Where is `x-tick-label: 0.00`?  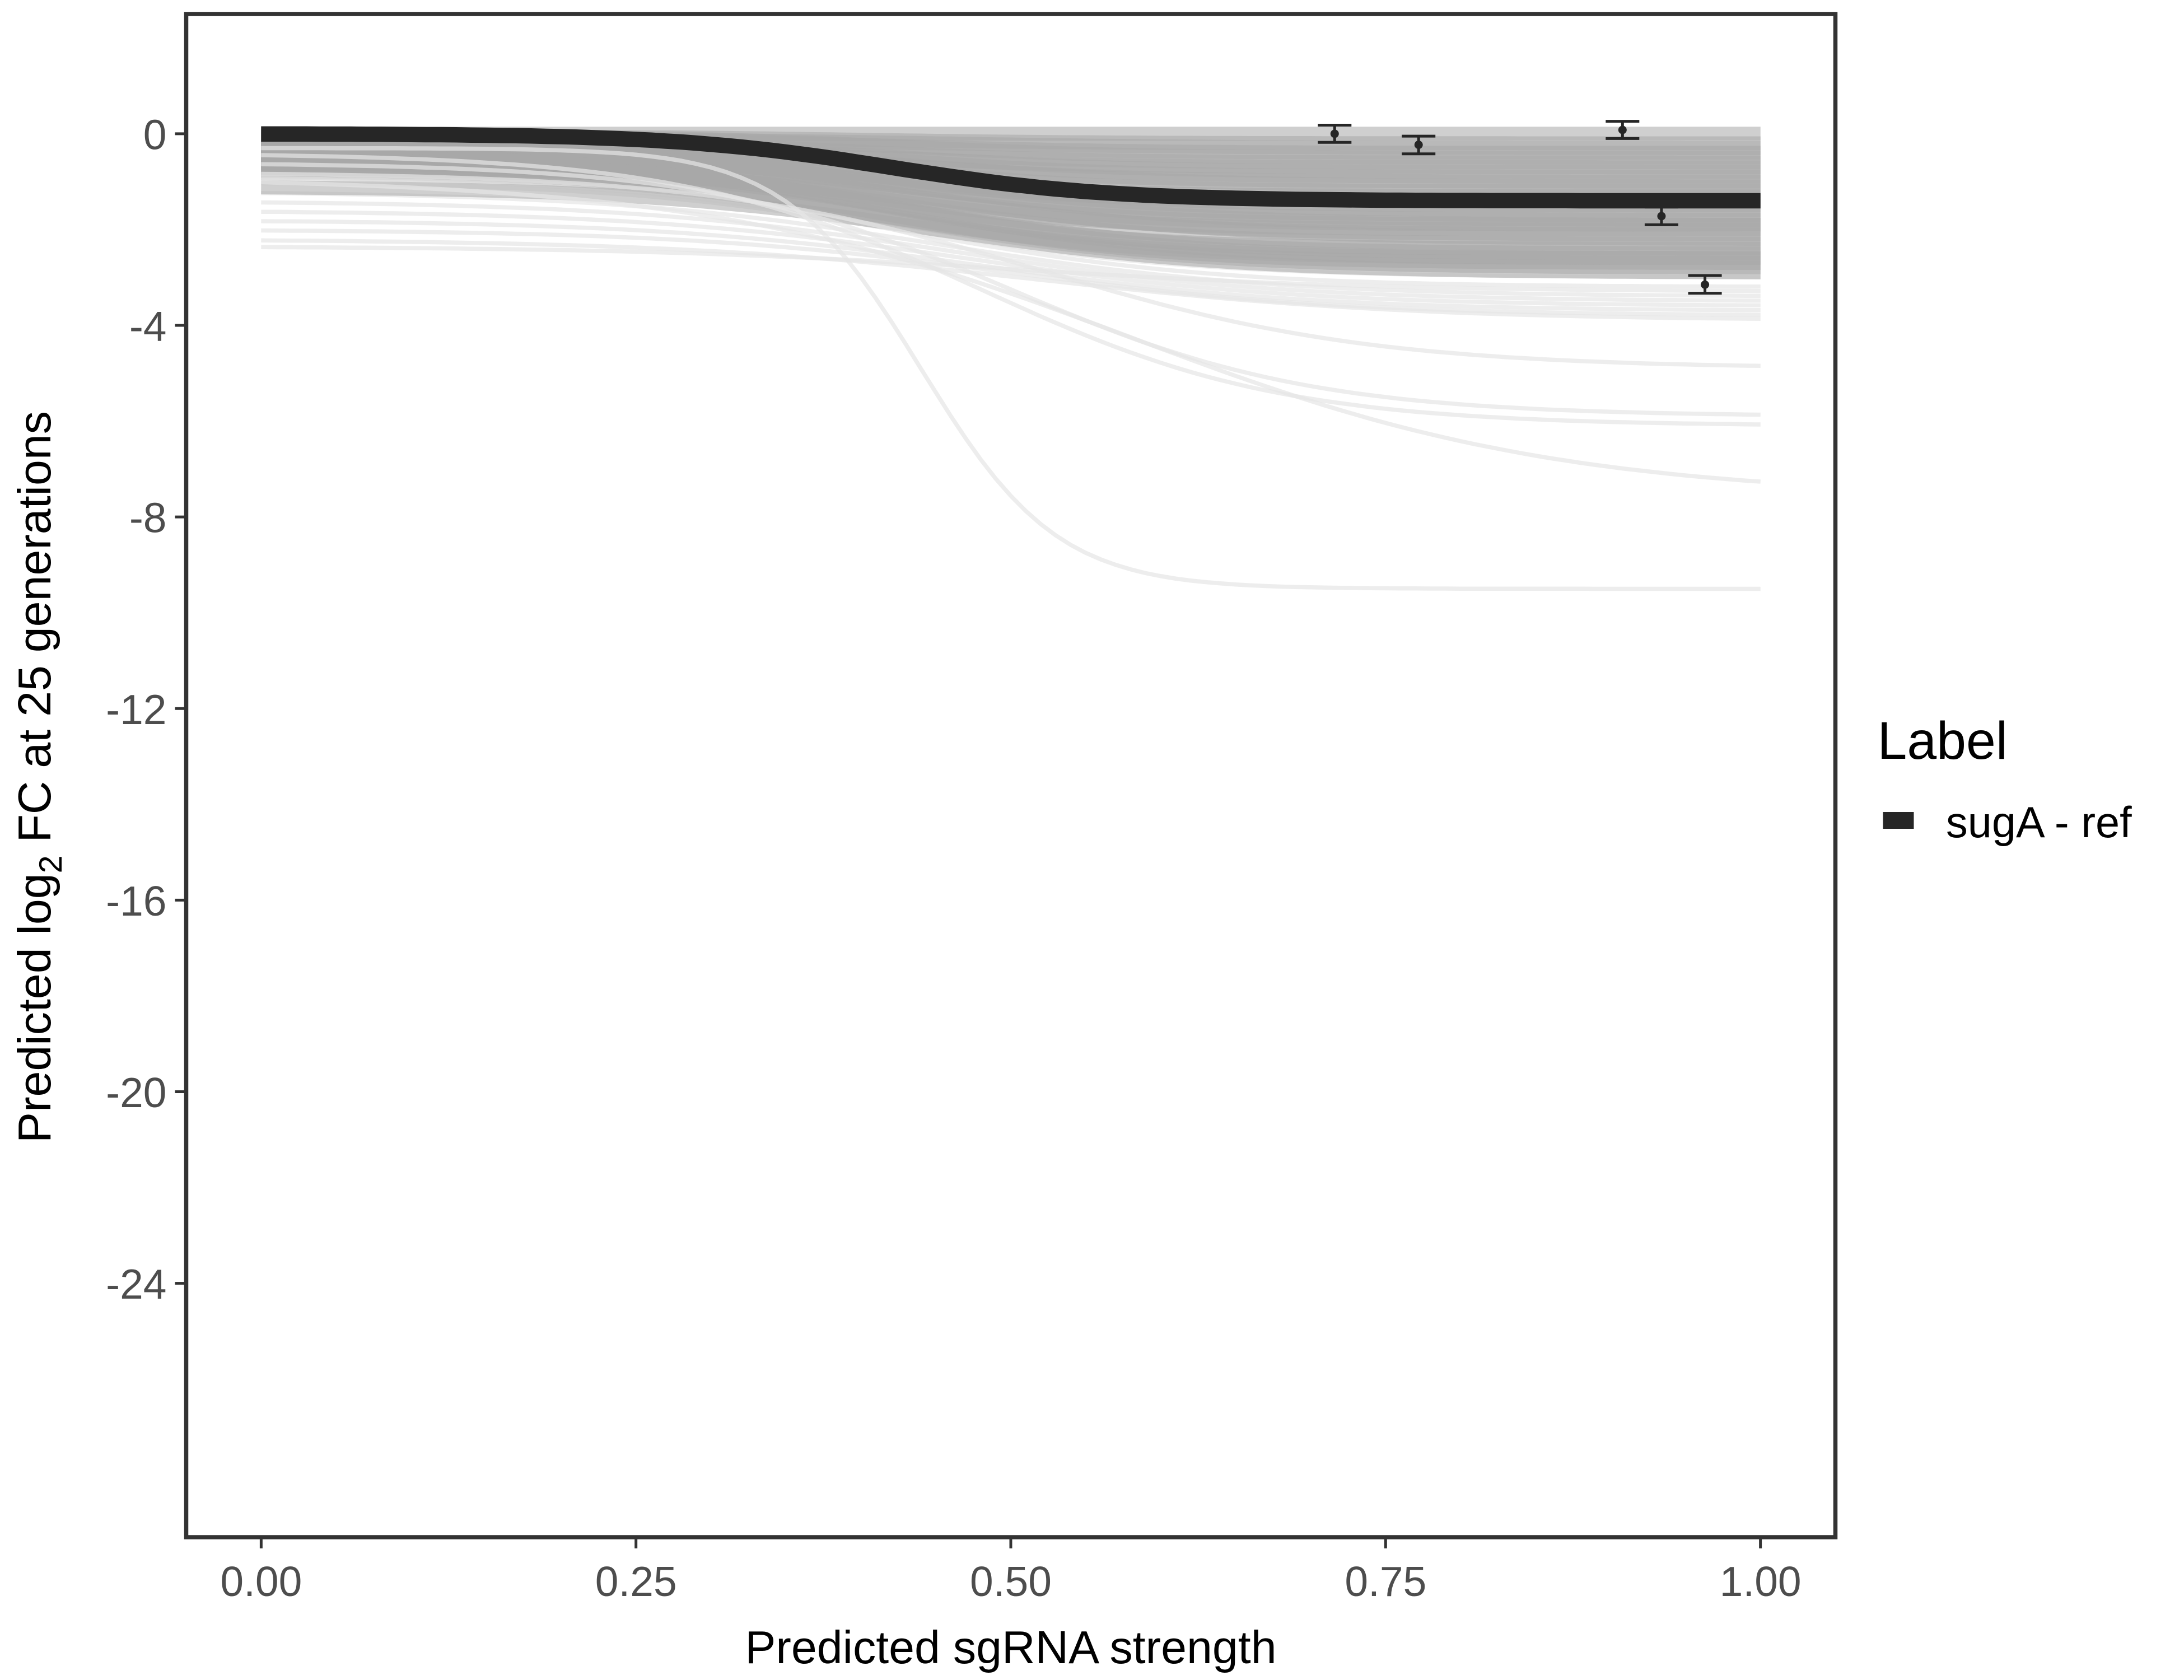
x-tick-label: 0.00 is located at coordinates (261, 1582).